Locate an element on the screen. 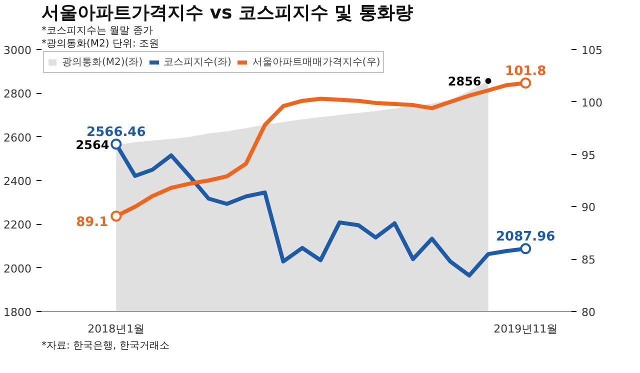 The width and height of the screenshot is (640, 373). y2-tick-label: 85 is located at coordinates (589, 260).